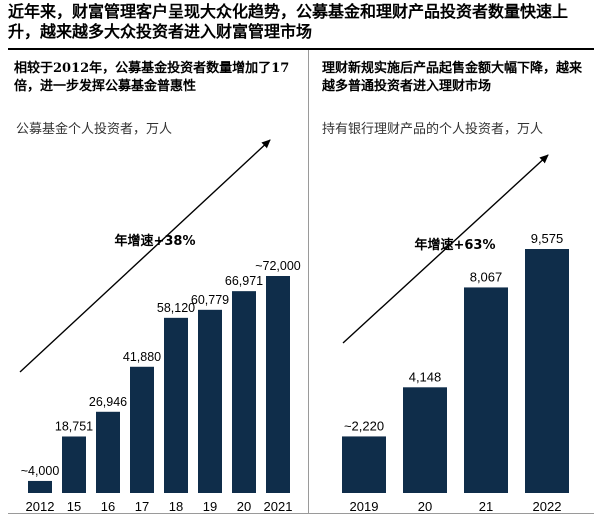 The width and height of the screenshot is (599, 523). What do you see at coordinates (40, 506) in the screenshot?
I see `left-category-label-2012: 2012` at bounding box center [40, 506].